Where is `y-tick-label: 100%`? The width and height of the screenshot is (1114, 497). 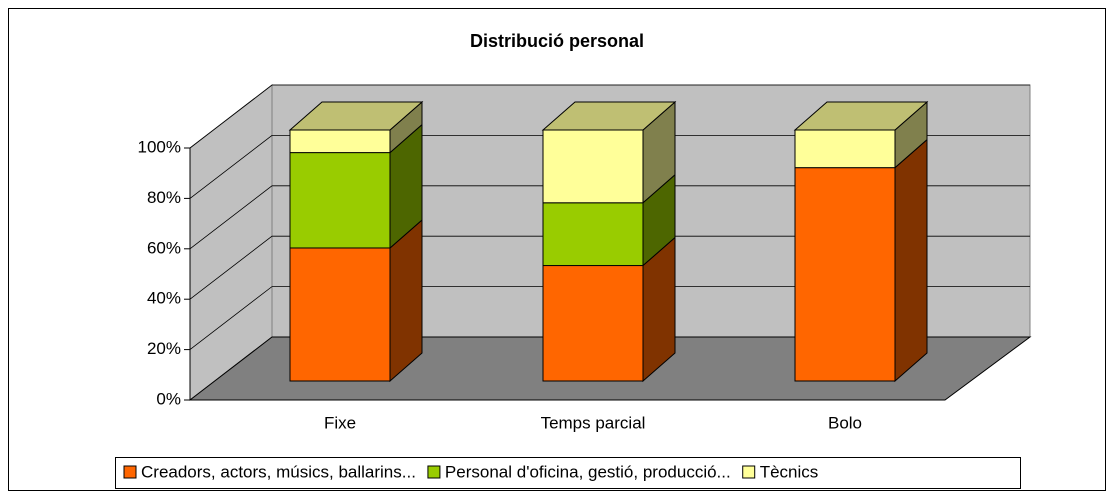 y-tick-label: 100% is located at coordinates (159, 146).